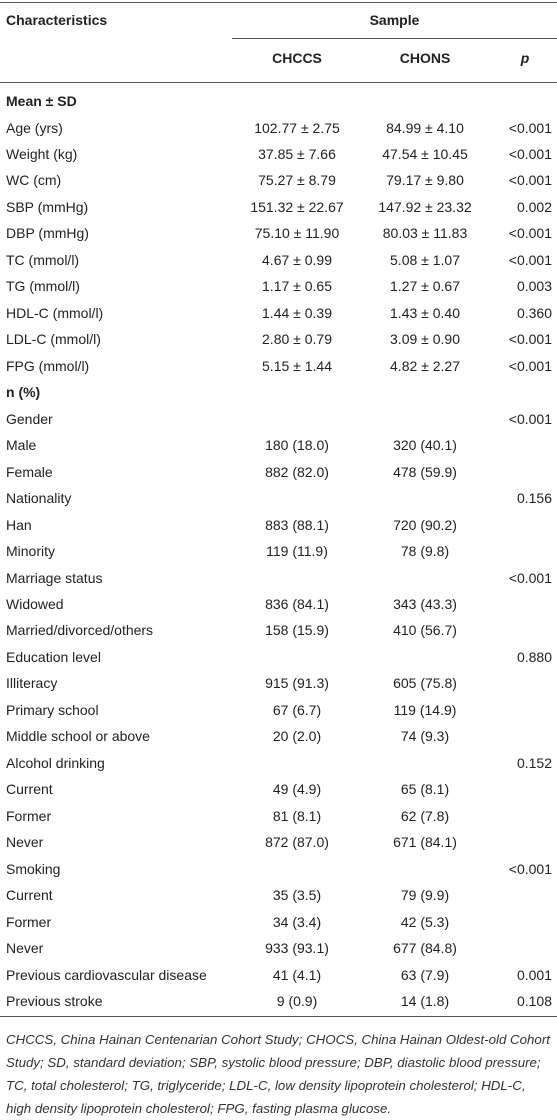 The width and height of the screenshot is (557, 1120). What do you see at coordinates (297, 683) in the screenshot?
I see `cell-chccs: 915 (91.3)` at bounding box center [297, 683].